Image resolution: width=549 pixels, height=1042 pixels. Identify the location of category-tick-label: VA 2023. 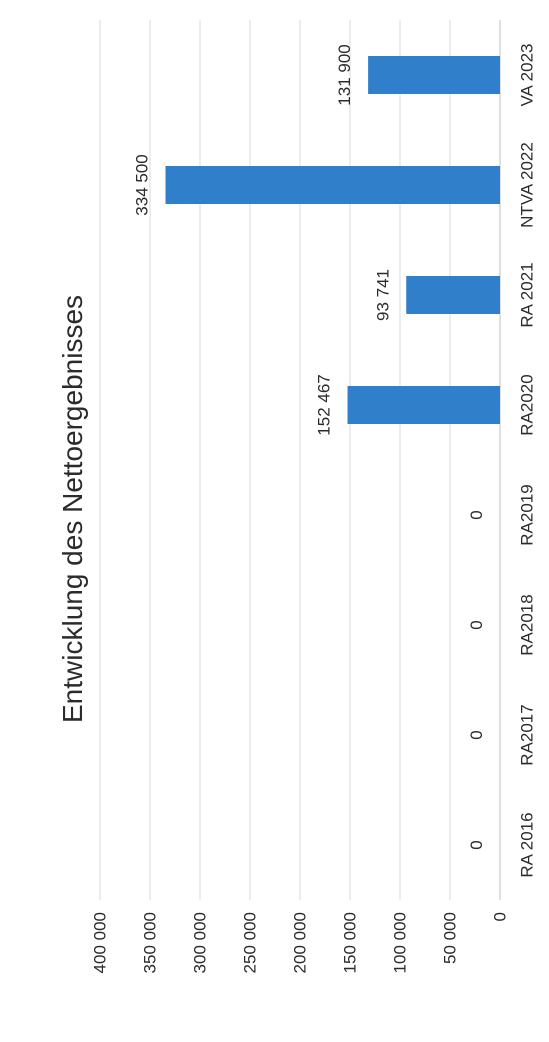
(527, 74).